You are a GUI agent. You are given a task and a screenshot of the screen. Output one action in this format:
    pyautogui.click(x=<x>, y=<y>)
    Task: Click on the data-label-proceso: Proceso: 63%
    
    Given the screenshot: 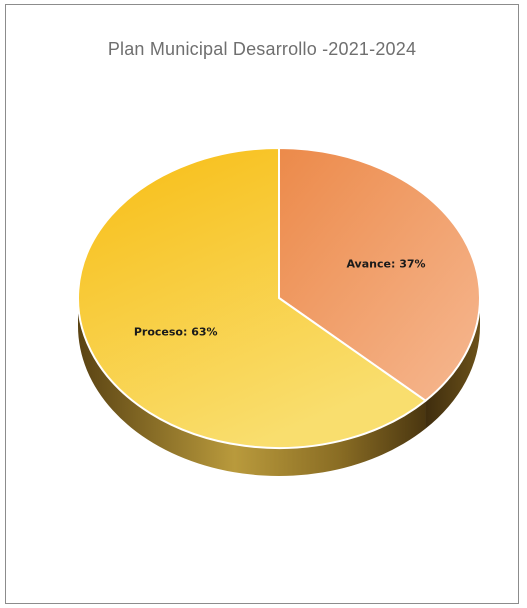 What is the action you would take?
    pyautogui.click(x=176, y=331)
    